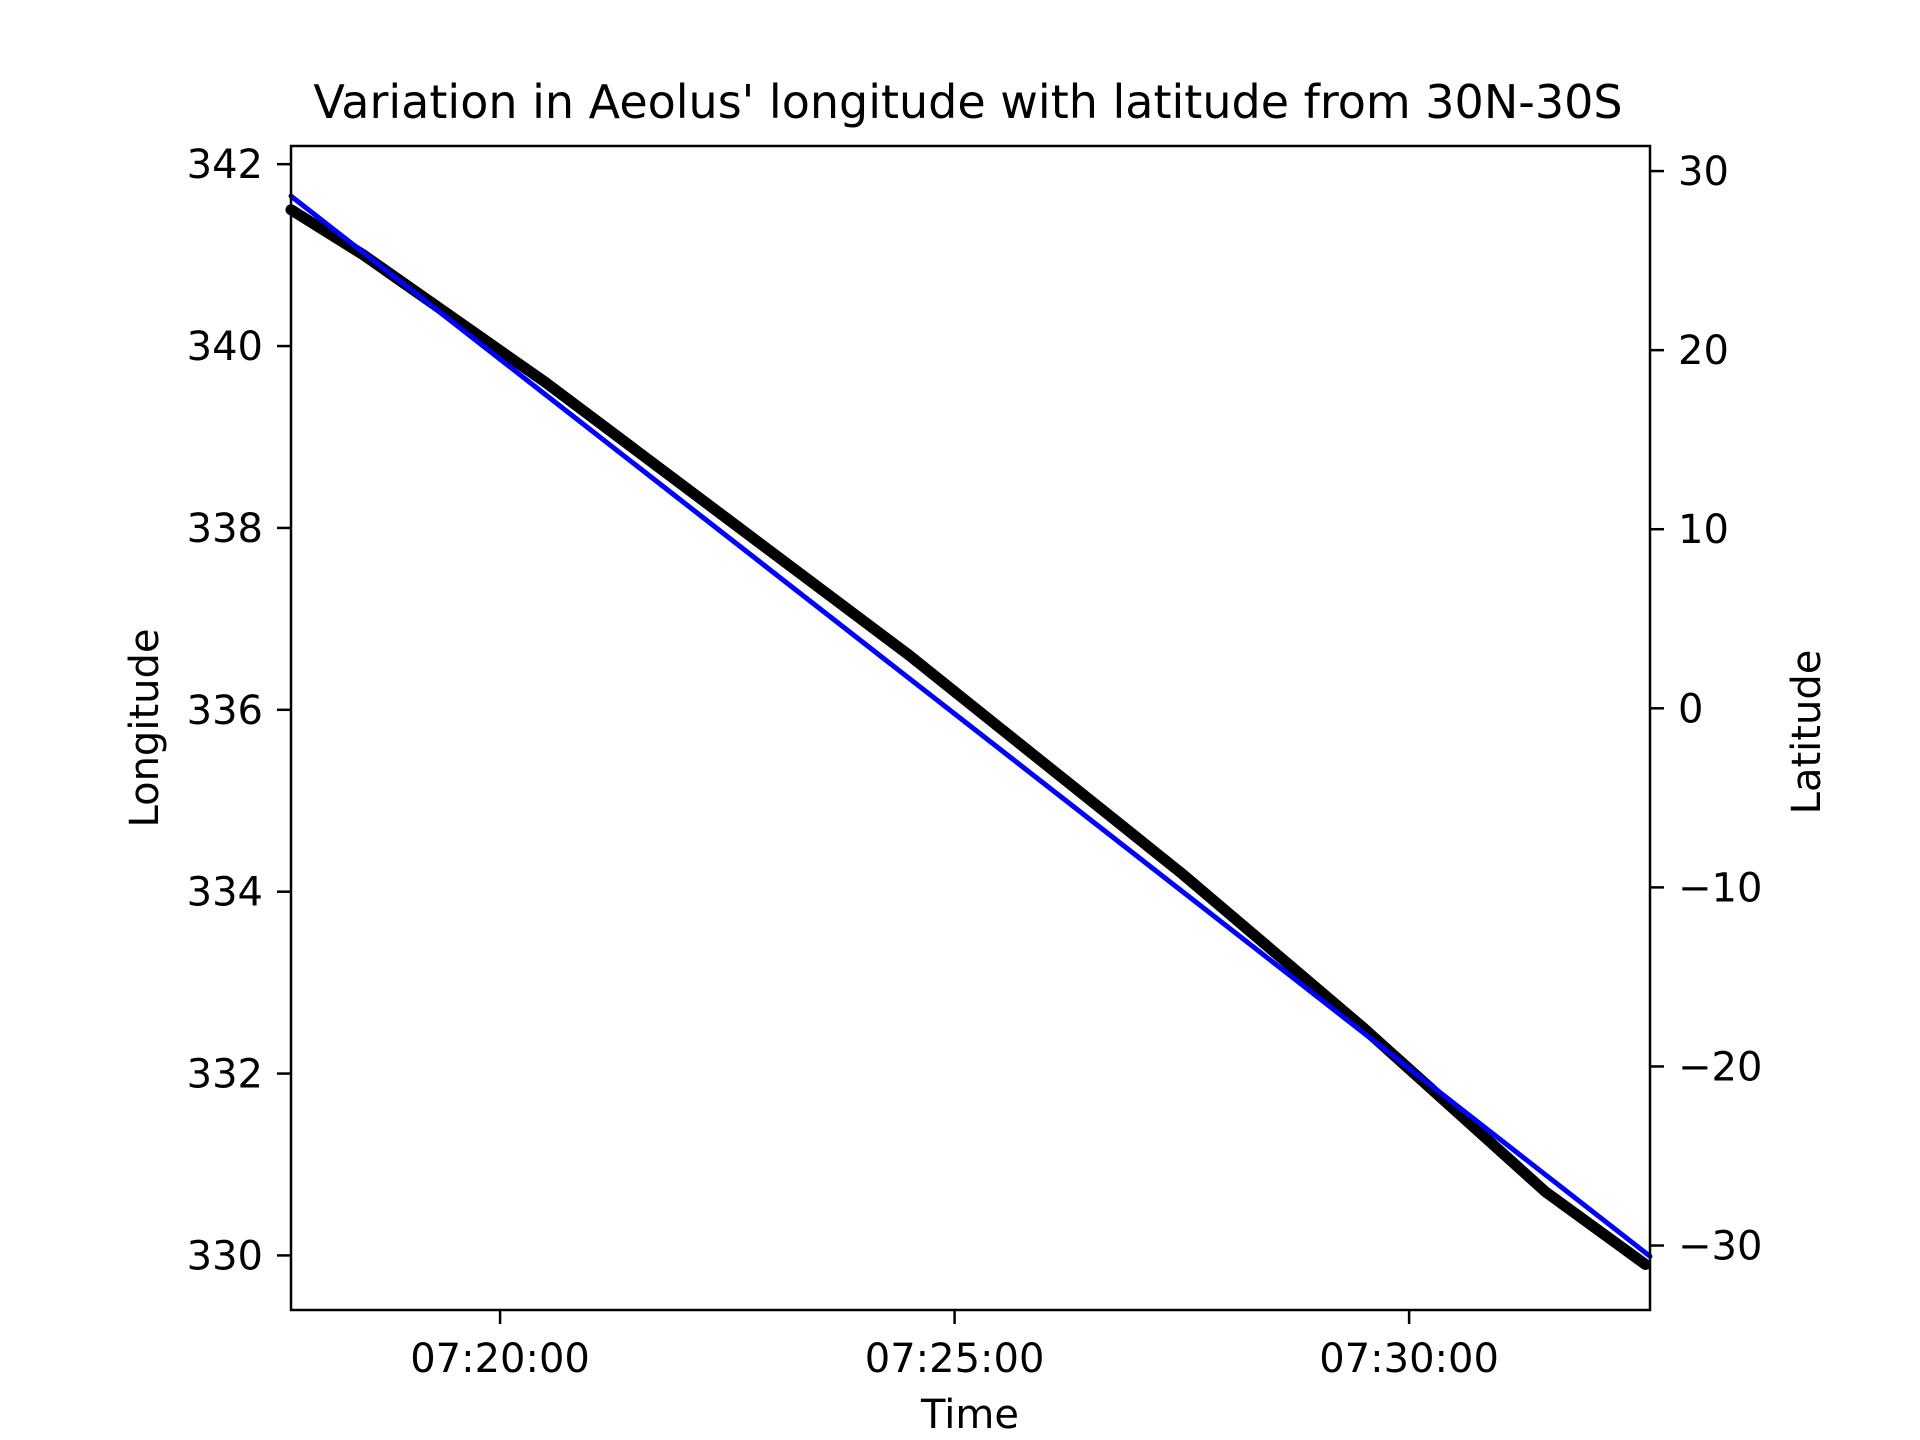 This screenshot has height=1440, width=1920. What do you see at coordinates (225, 1075) in the screenshot?
I see `y-tick-label: 332` at bounding box center [225, 1075].